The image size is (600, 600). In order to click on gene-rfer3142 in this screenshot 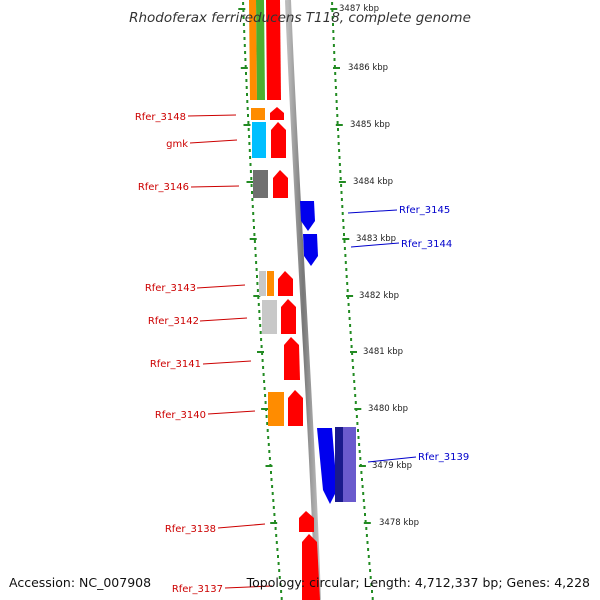, I will do `click(288, 316)`.